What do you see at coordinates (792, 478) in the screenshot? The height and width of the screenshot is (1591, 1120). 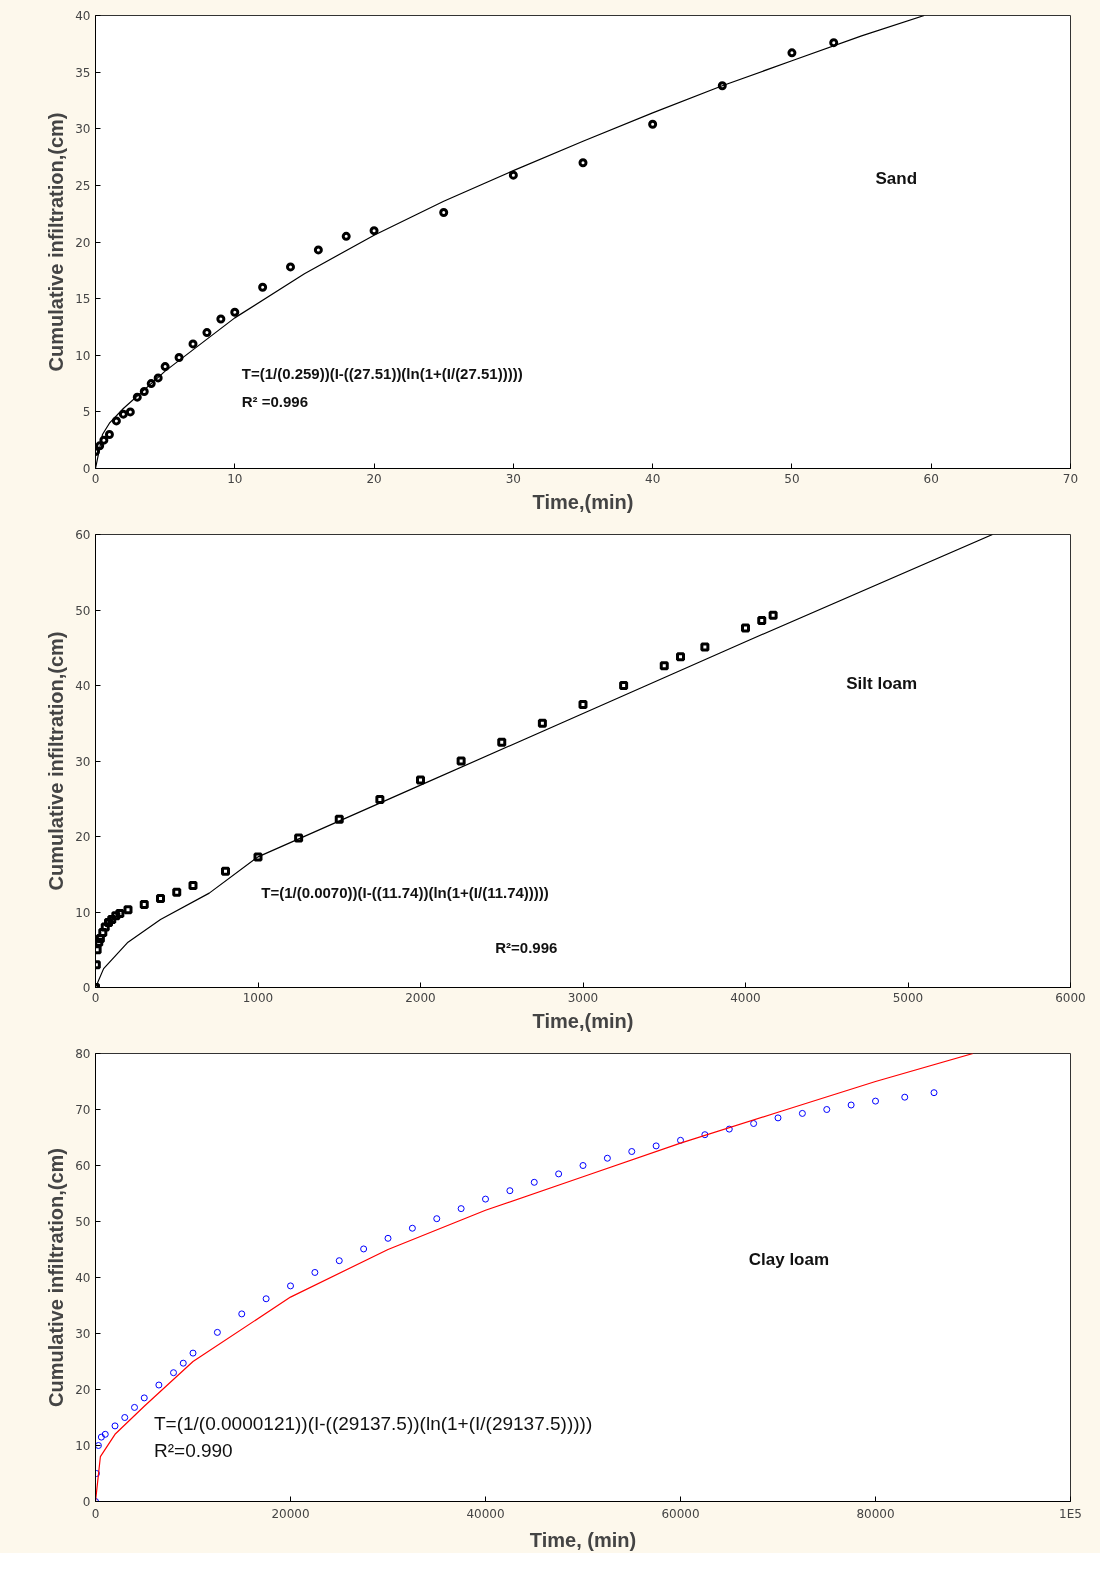 I see `x-tick-label: 50` at bounding box center [792, 478].